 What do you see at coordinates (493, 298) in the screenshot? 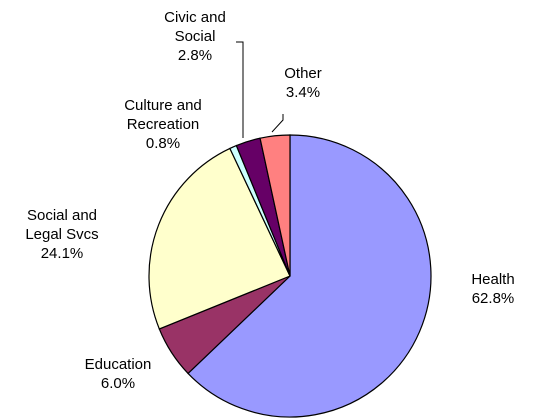
I see `value-label: 62.8%` at bounding box center [493, 298].